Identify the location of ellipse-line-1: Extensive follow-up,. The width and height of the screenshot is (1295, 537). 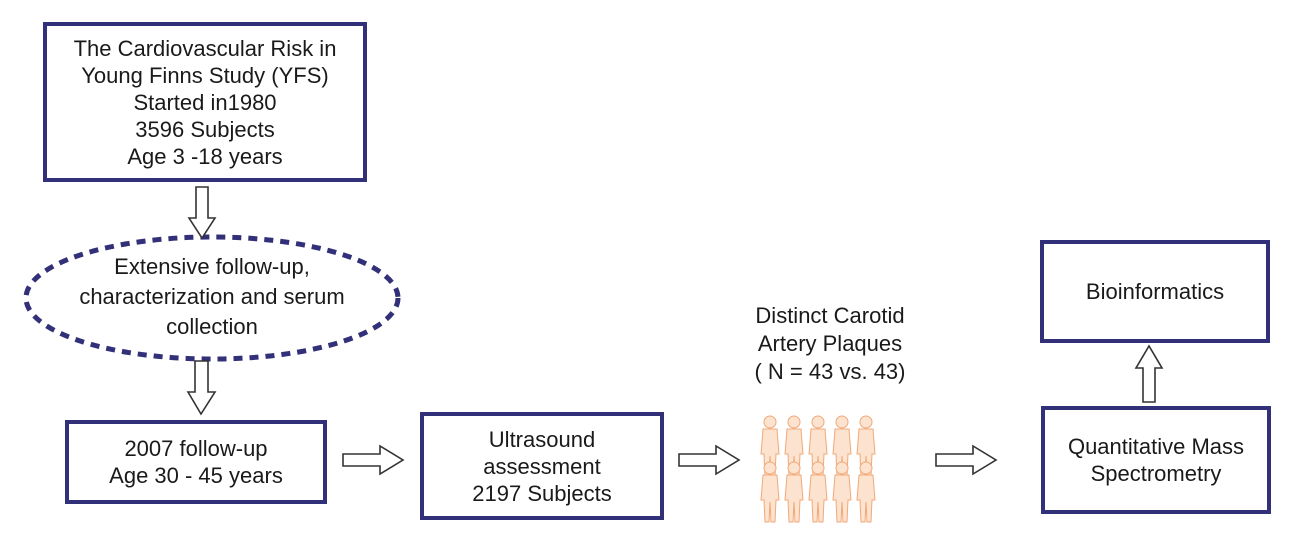
(212, 266).